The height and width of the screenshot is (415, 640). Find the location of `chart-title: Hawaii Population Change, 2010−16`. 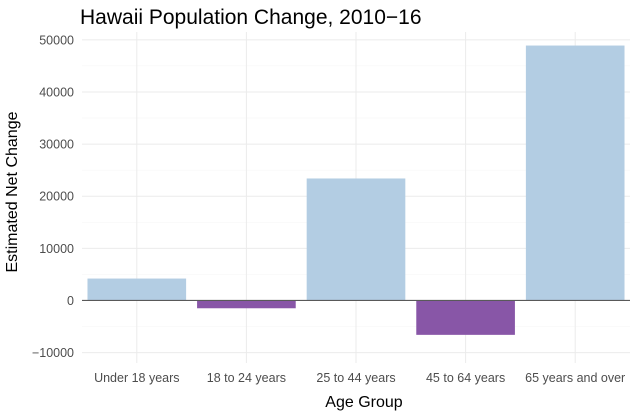

chart-title: Hawaii Population Change, 2010−16 is located at coordinates (251, 17).